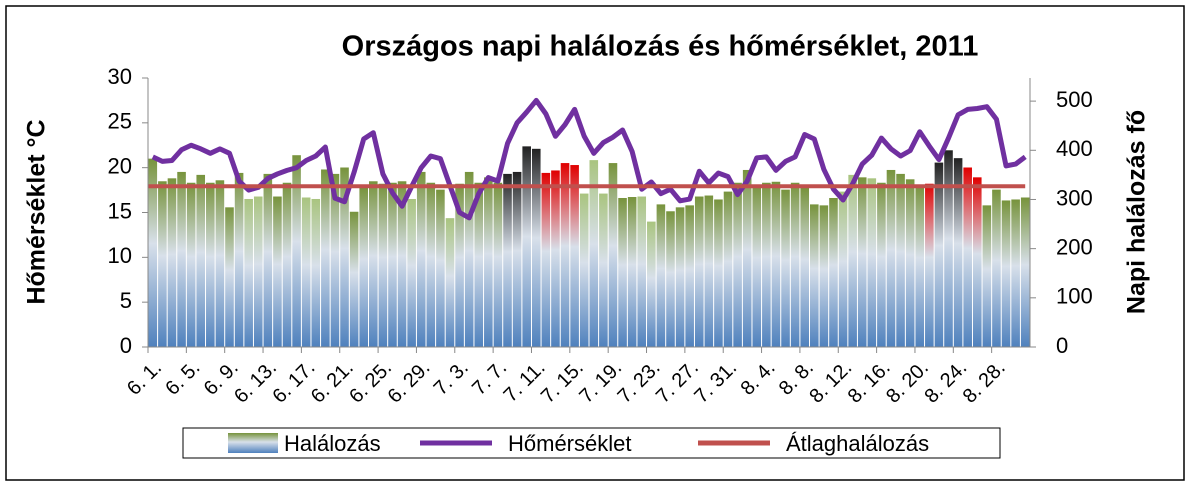  Describe the element at coordinates (1137, 212) in the screenshot. I see `y2-axis-title: Napi halálozás fő` at that location.